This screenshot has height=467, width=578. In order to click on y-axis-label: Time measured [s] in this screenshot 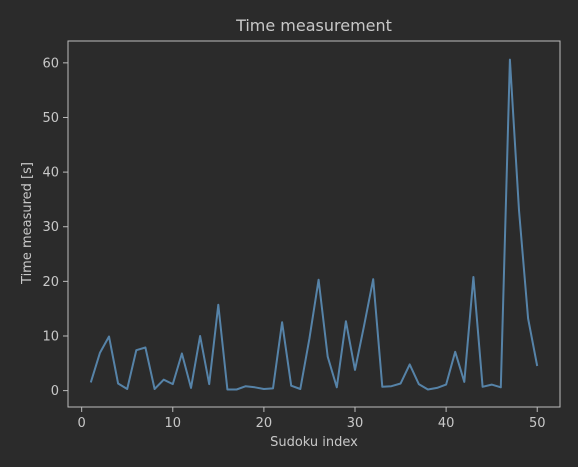, I will do `click(27, 223)`.